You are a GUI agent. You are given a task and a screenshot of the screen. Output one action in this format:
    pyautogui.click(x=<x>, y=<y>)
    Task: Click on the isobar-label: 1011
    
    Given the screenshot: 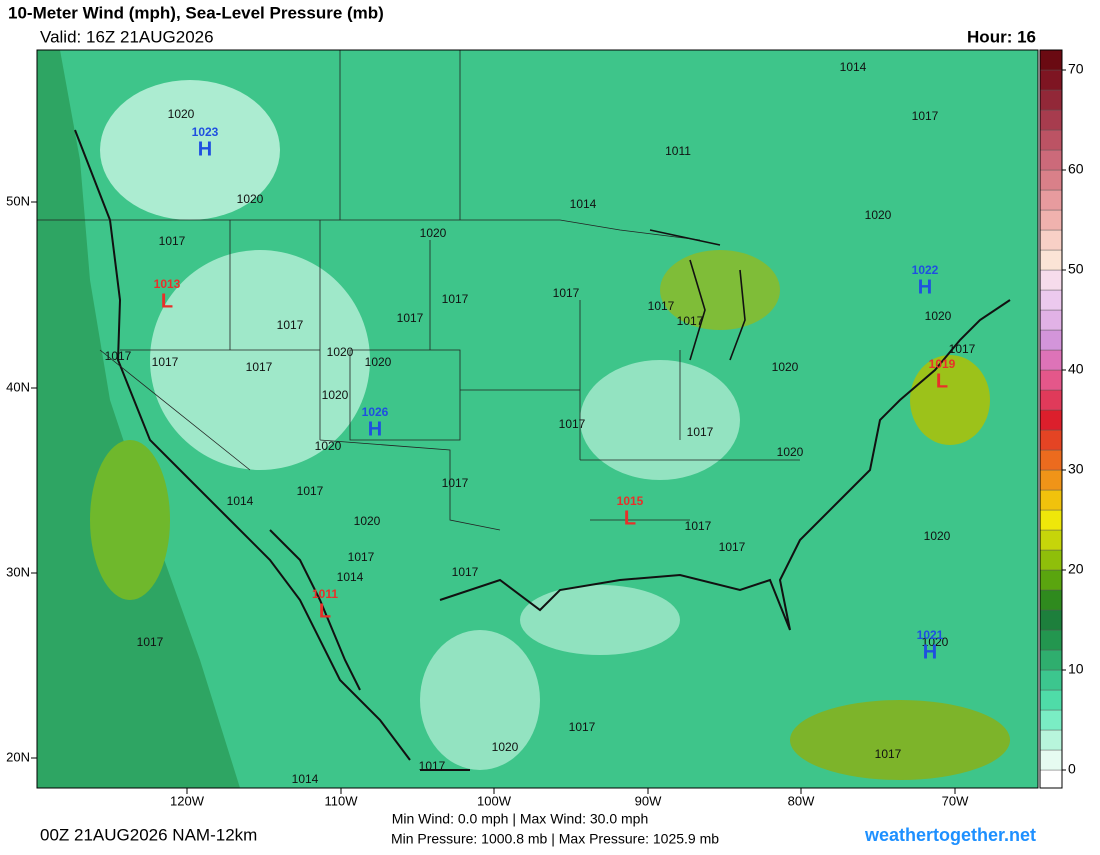 What is the action you would take?
    pyautogui.click(x=678, y=151)
    